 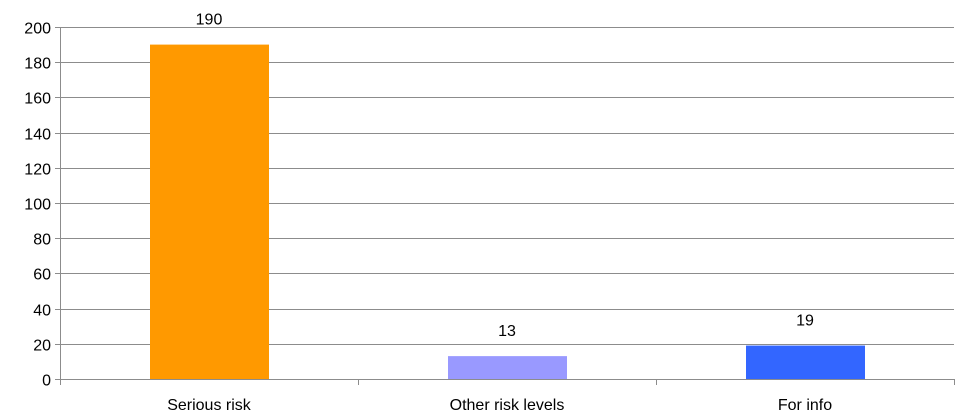 What do you see at coordinates (42, 240) in the screenshot?
I see `y-tick-label: 80` at bounding box center [42, 240].